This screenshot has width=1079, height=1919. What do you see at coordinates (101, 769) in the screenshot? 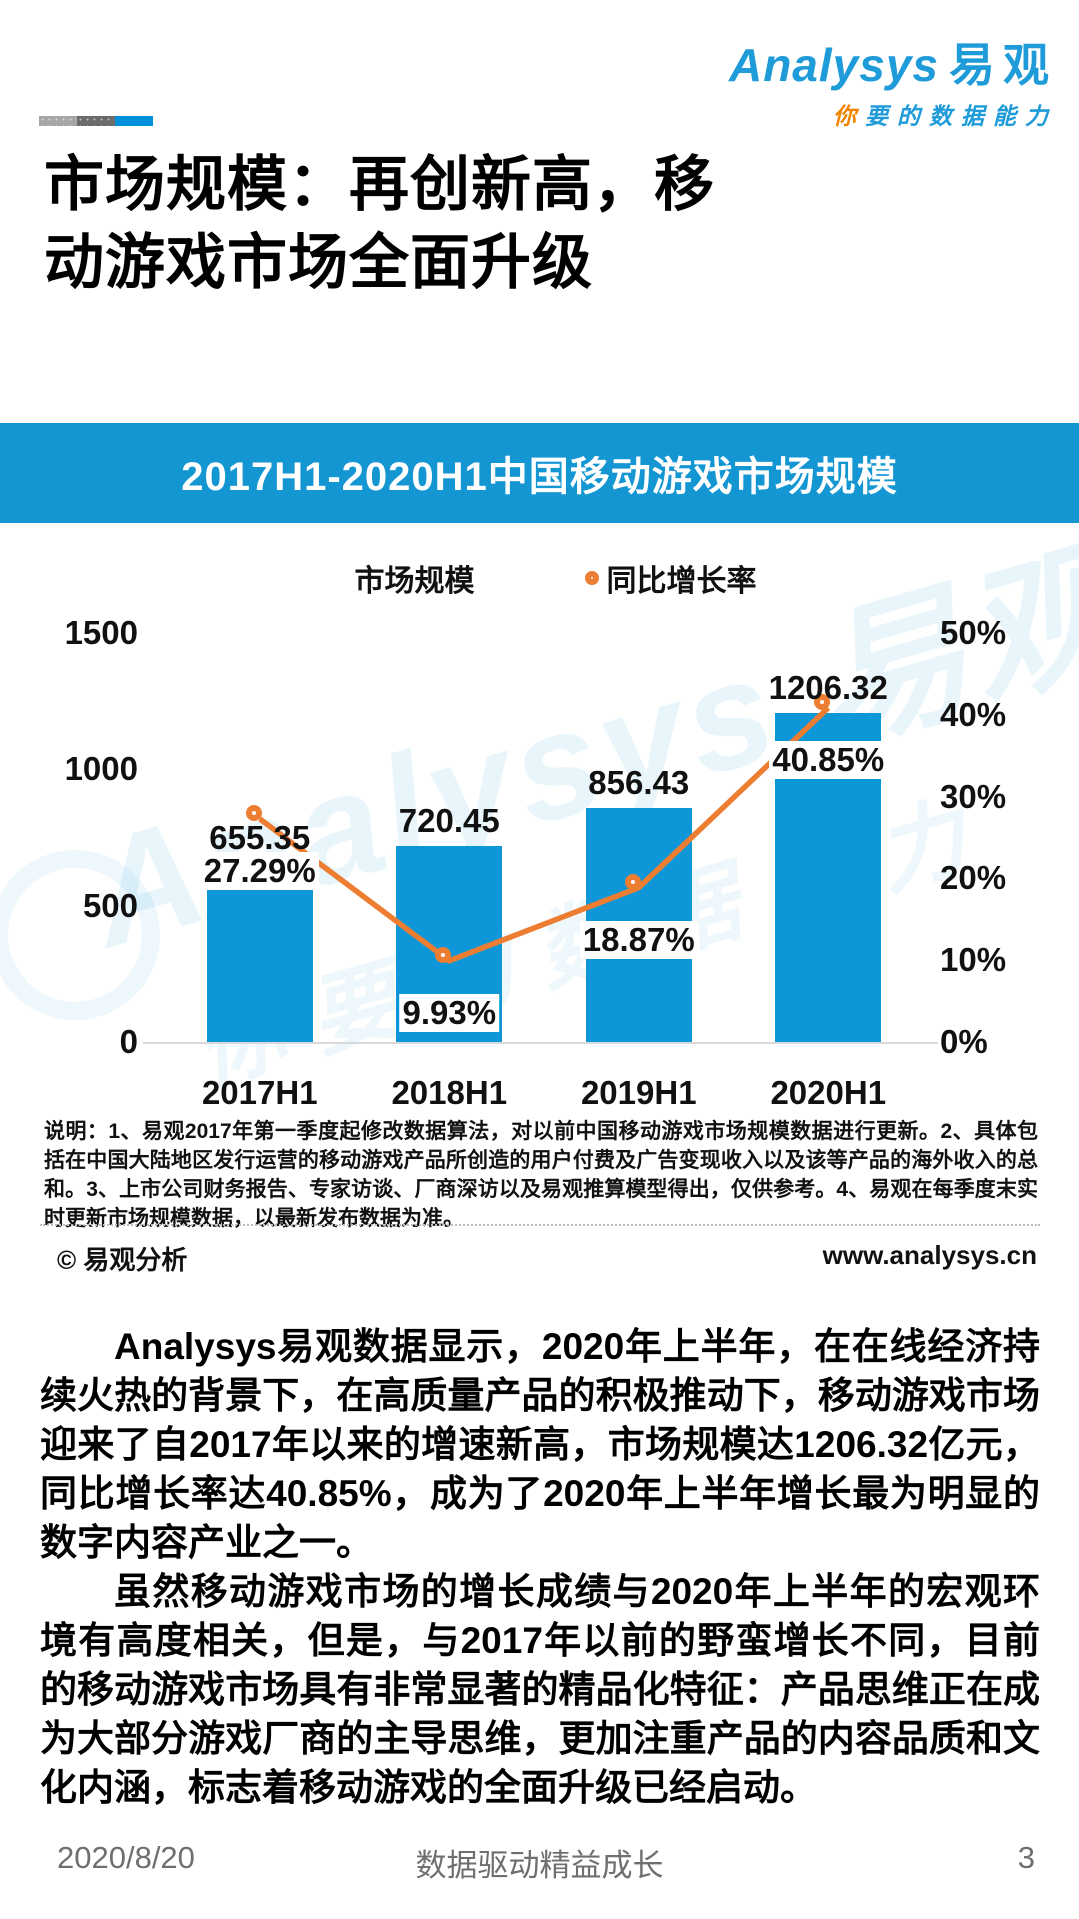
I see `y-axis-left-tick-1000: 1000` at bounding box center [101, 769].